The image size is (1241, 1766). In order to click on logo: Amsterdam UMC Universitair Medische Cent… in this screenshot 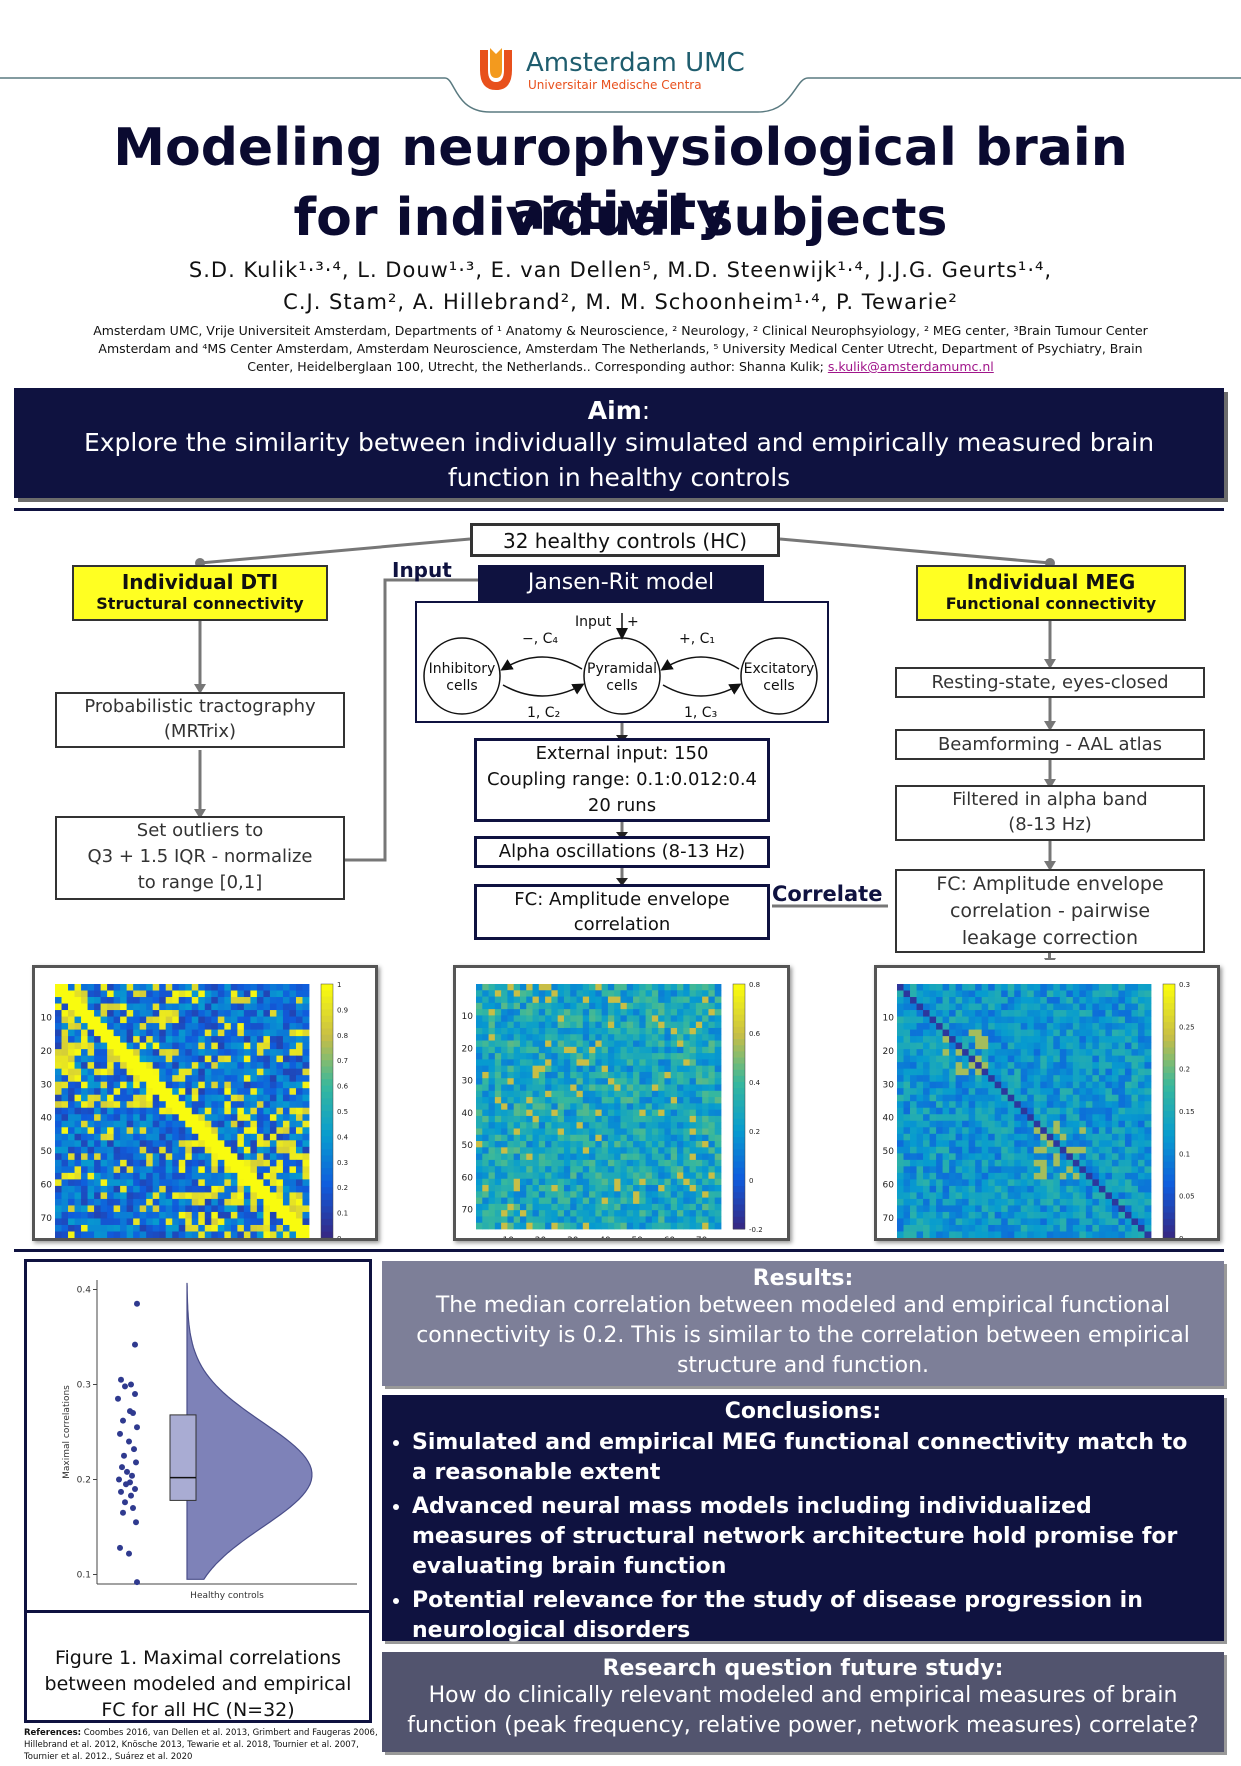, I will do `click(621, 71)`.